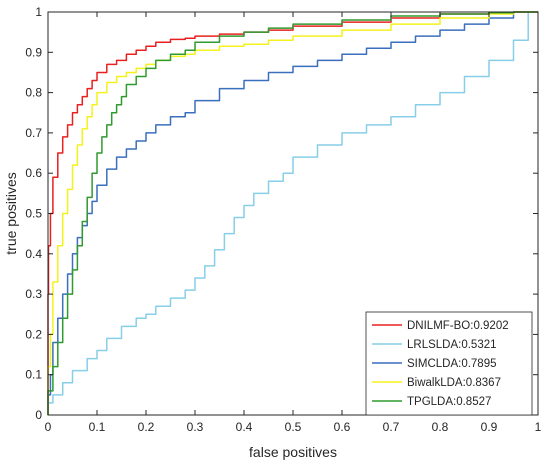 This screenshot has width=550, height=464. I want to click on y-tick-label: 0.1, so click(33, 375).